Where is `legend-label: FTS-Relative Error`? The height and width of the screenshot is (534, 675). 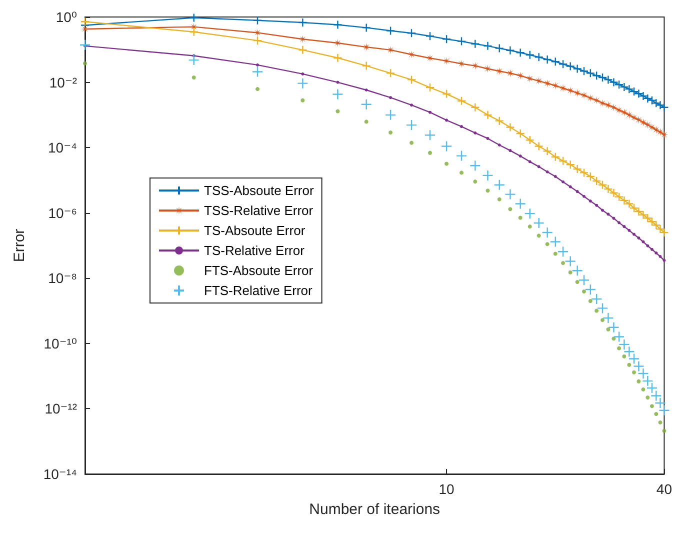
legend-label: FTS-Relative Error is located at coordinates (259, 290).